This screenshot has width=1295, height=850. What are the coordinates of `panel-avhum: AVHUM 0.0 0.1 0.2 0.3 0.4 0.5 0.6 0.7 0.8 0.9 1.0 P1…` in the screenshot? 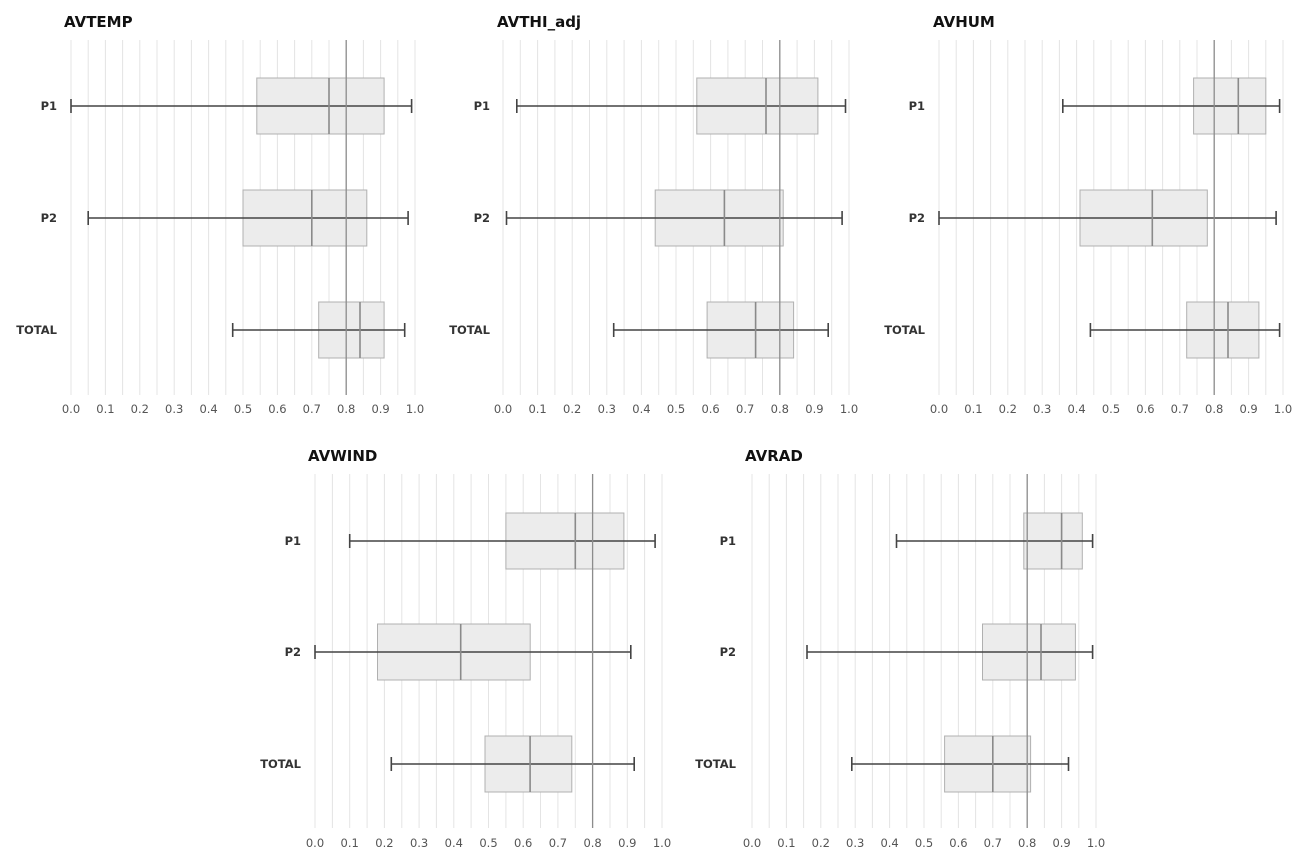 It's located at (1088, 214).